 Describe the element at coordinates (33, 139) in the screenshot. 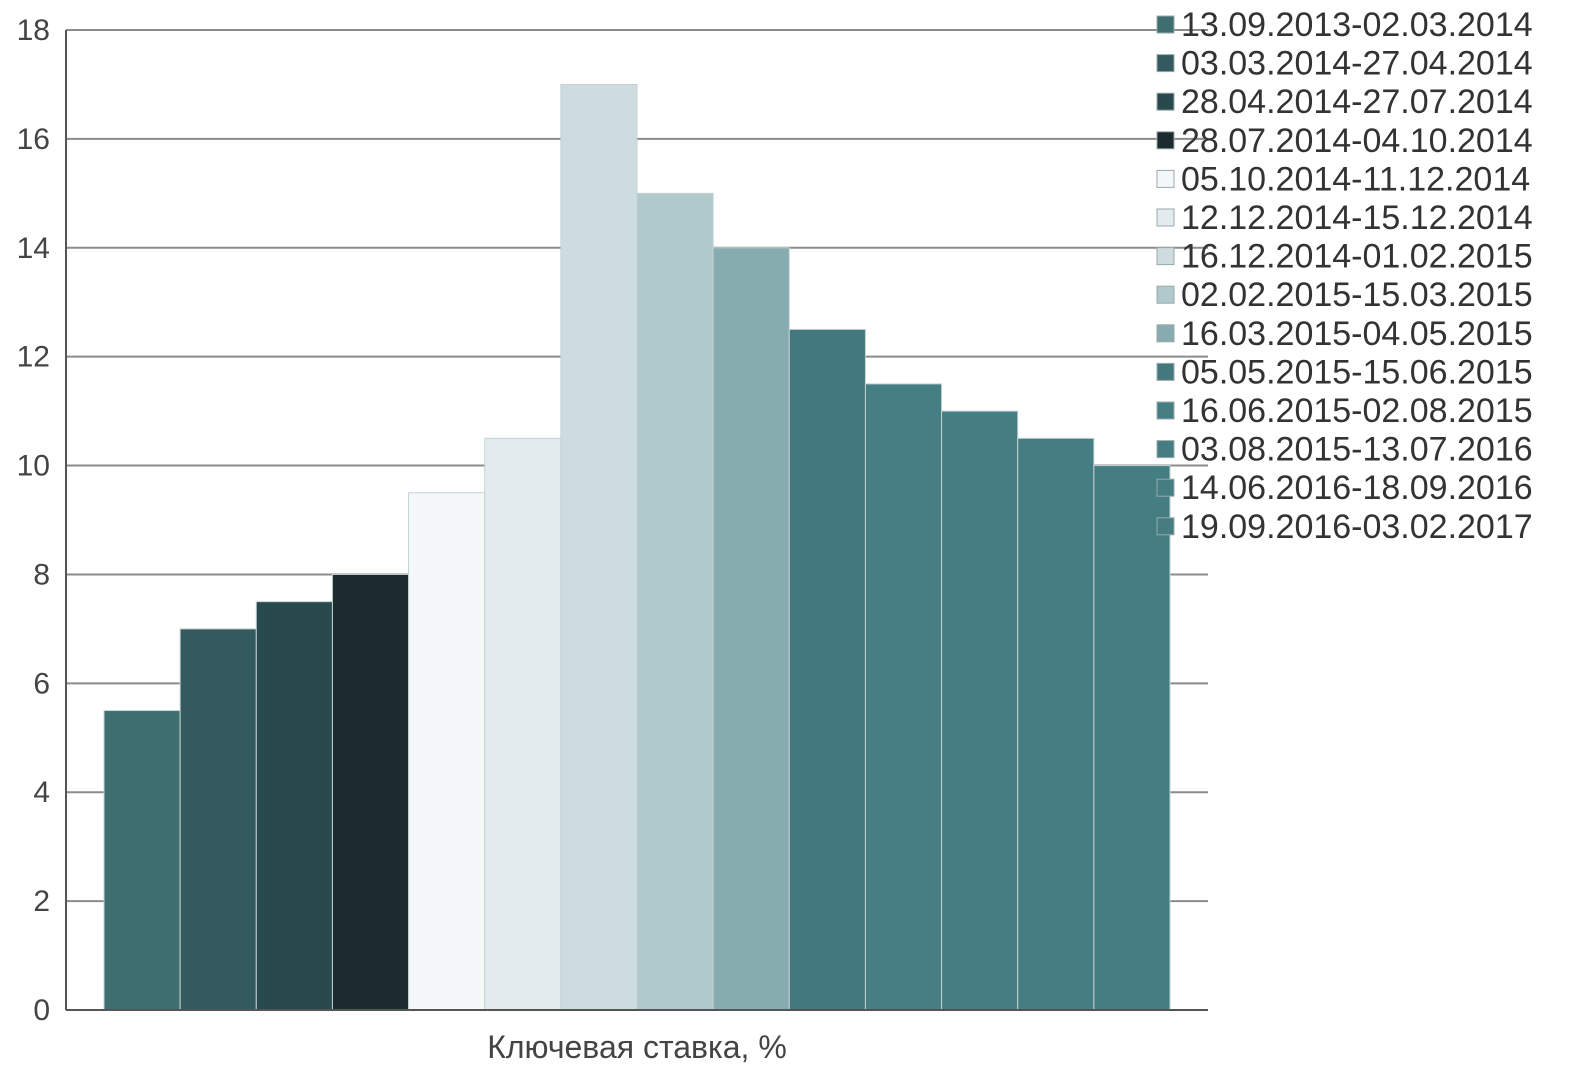

I see `y-tick-label: 16` at that location.